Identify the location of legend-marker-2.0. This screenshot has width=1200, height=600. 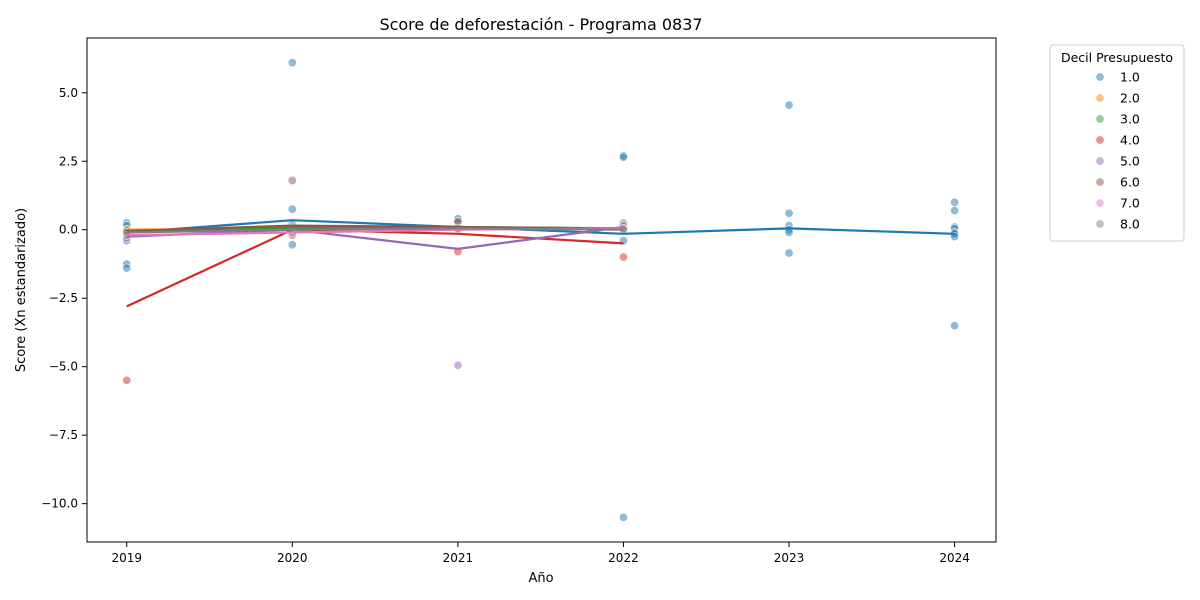
(1100, 98).